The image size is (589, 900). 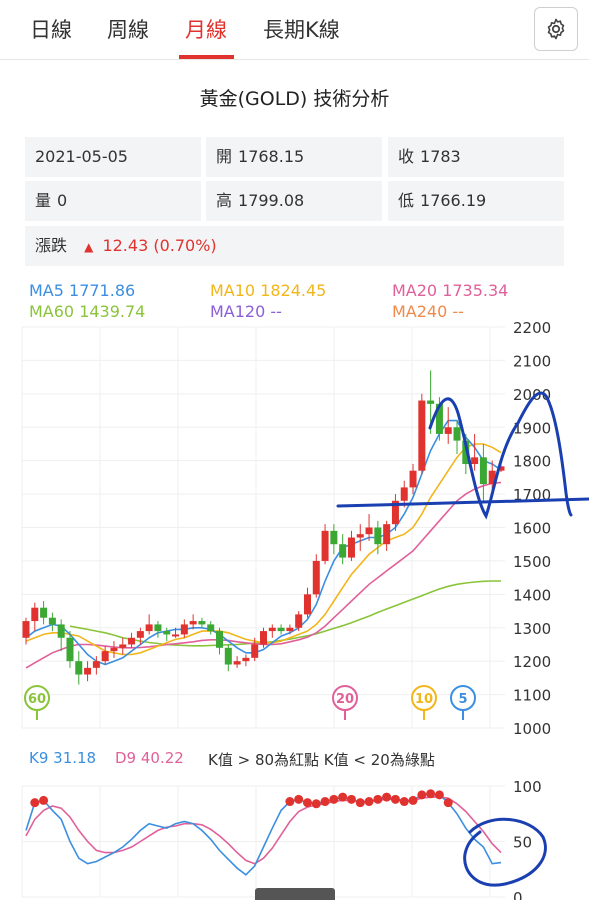 I want to click on date-cell: 2021-05-05, so click(x=113, y=157).